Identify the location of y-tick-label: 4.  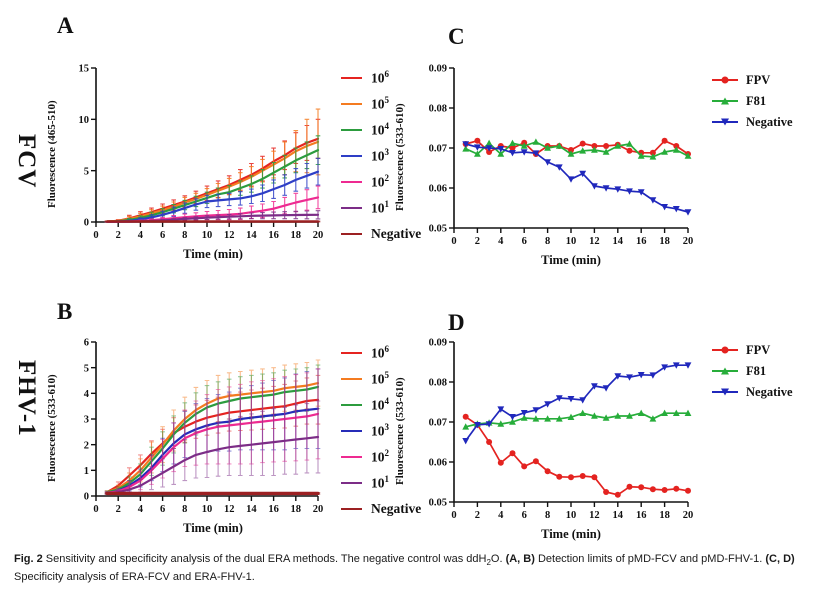
(87, 394).